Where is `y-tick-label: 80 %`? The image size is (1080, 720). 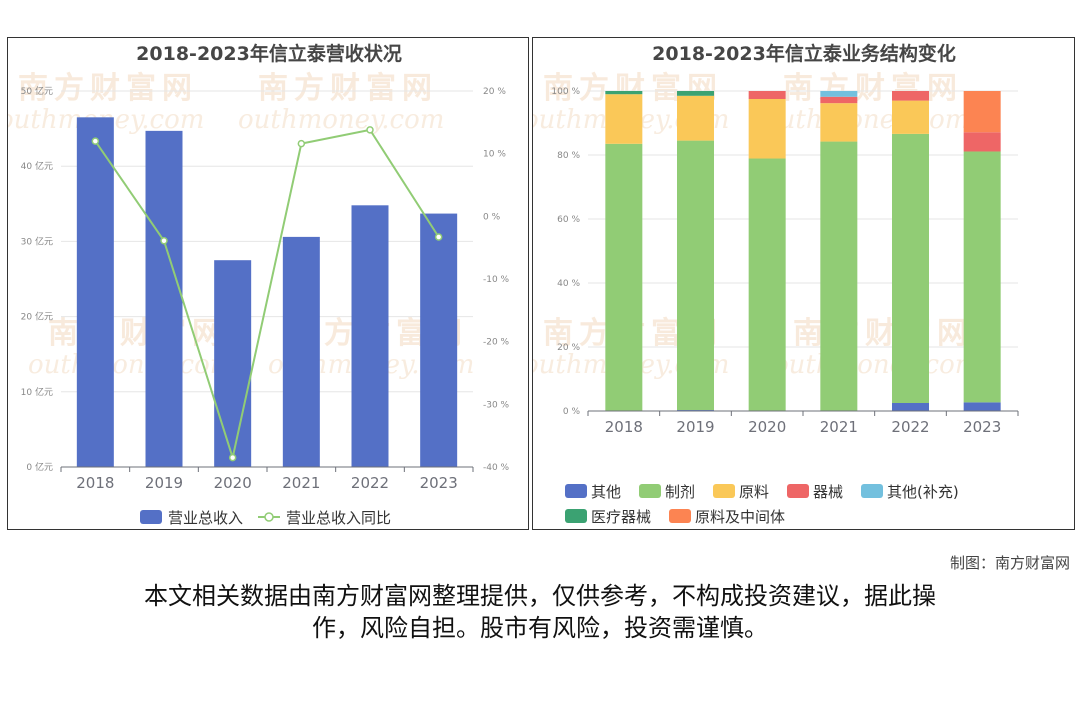 y-tick-label: 80 % is located at coordinates (568, 156).